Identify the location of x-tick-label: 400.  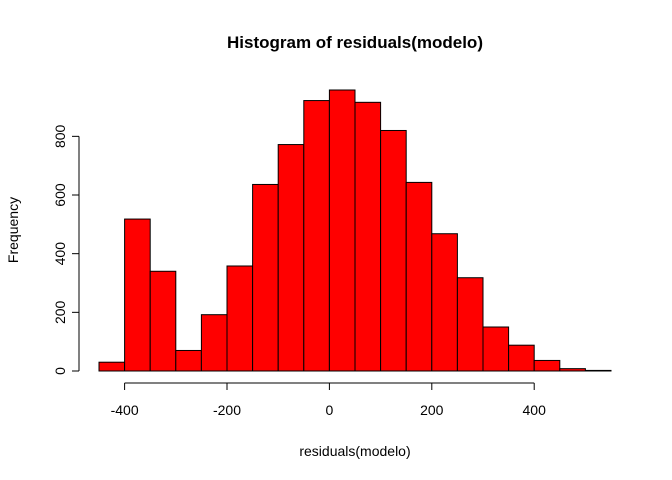
(535, 410).